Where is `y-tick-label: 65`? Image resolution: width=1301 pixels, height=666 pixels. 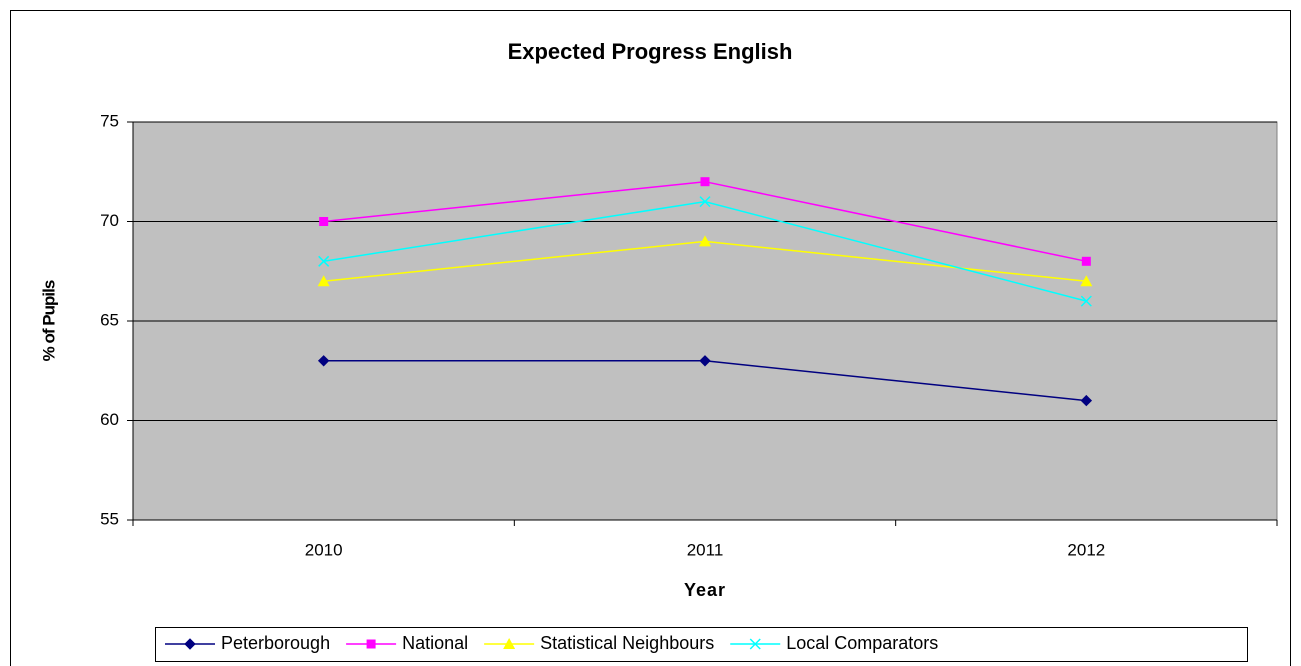
y-tick-label: 65 is located at coordinates (109, 319).